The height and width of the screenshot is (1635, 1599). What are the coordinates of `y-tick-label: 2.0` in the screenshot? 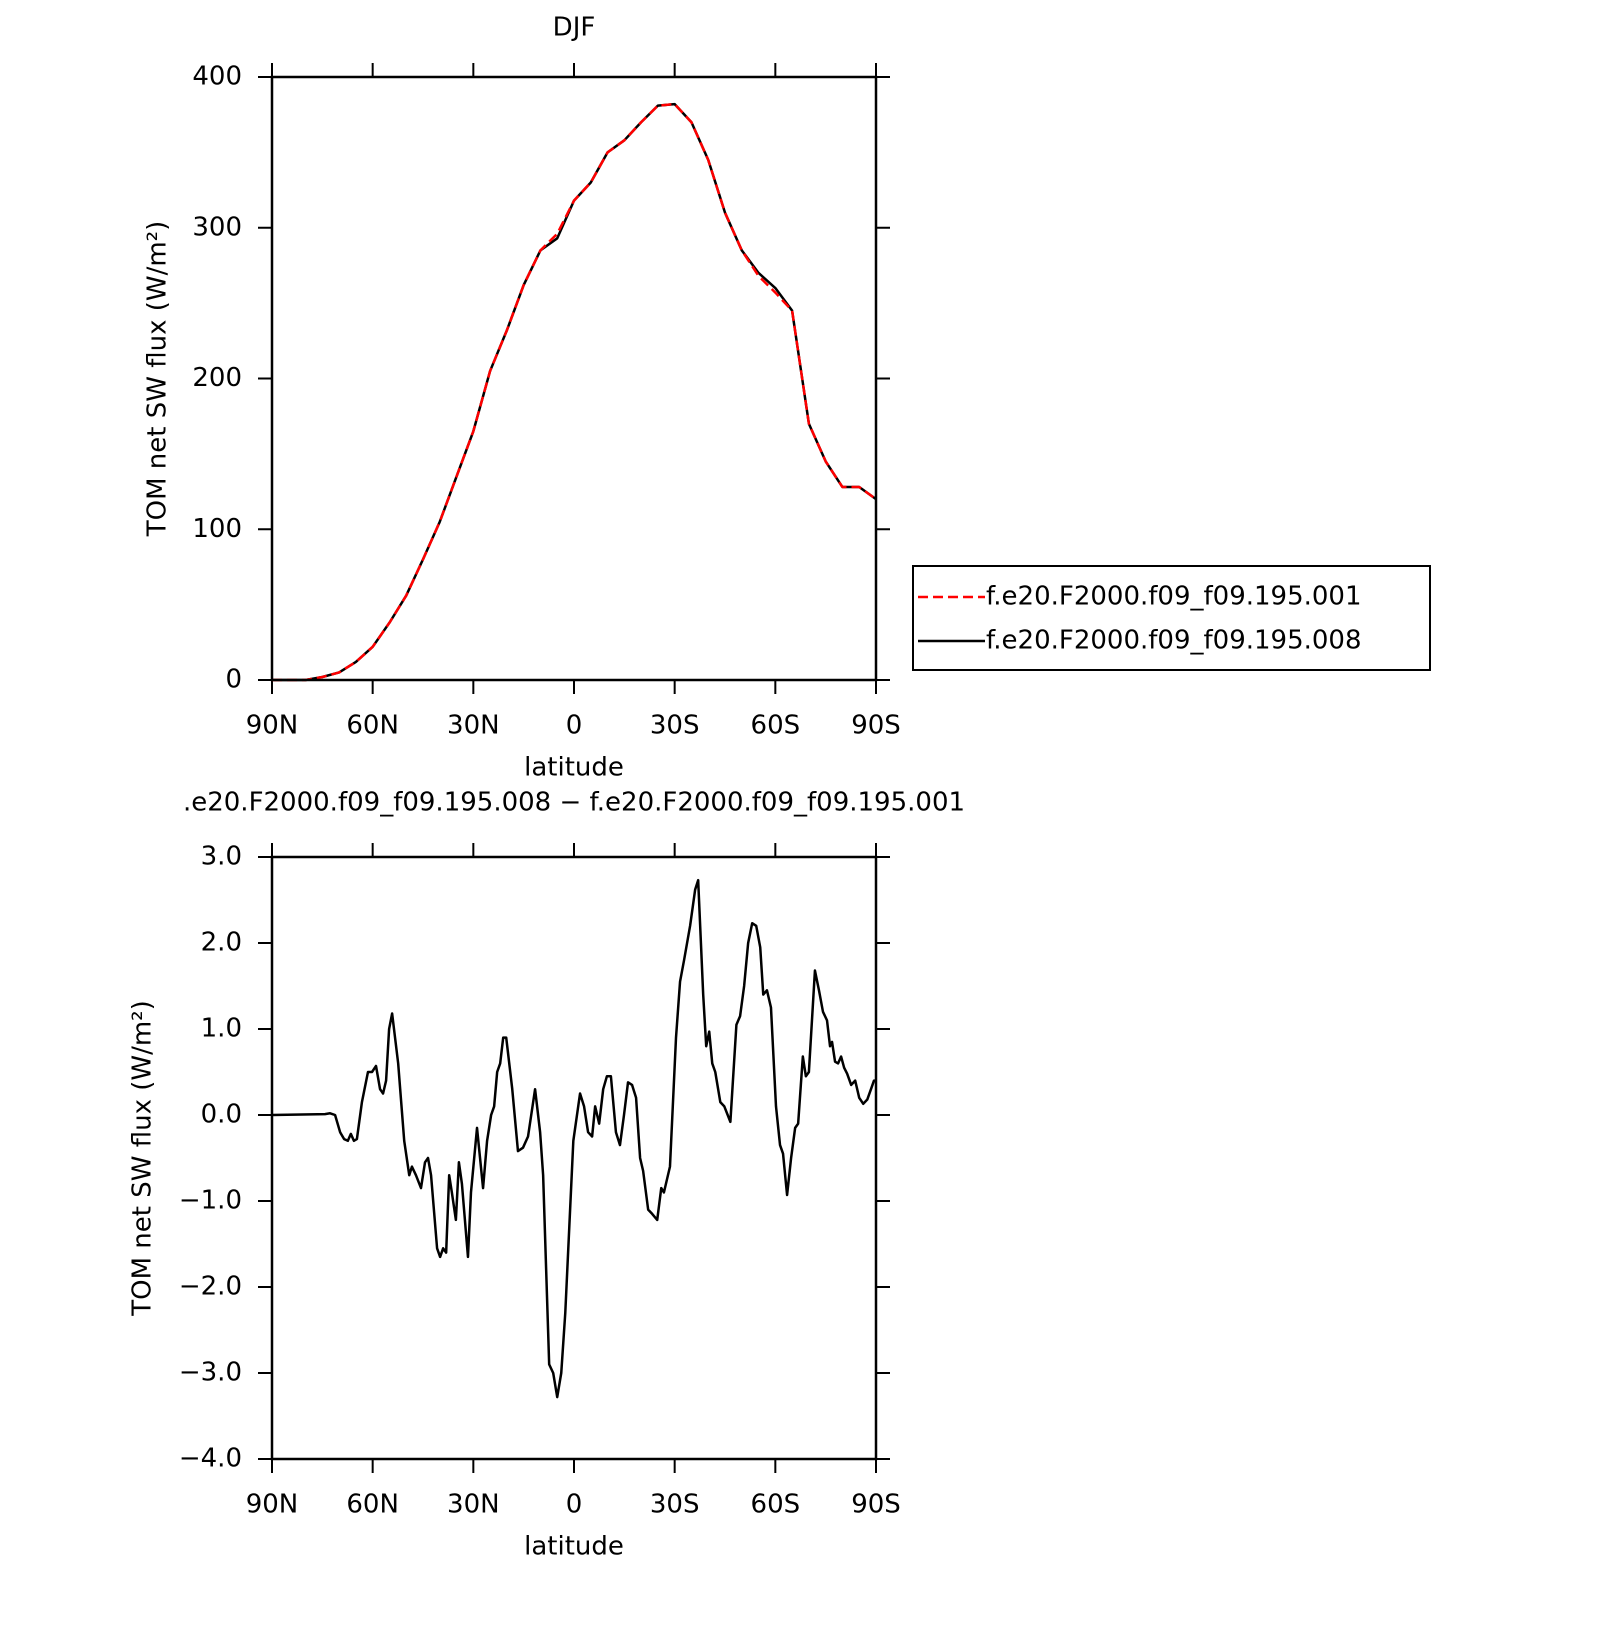 It's located at (221, 943).